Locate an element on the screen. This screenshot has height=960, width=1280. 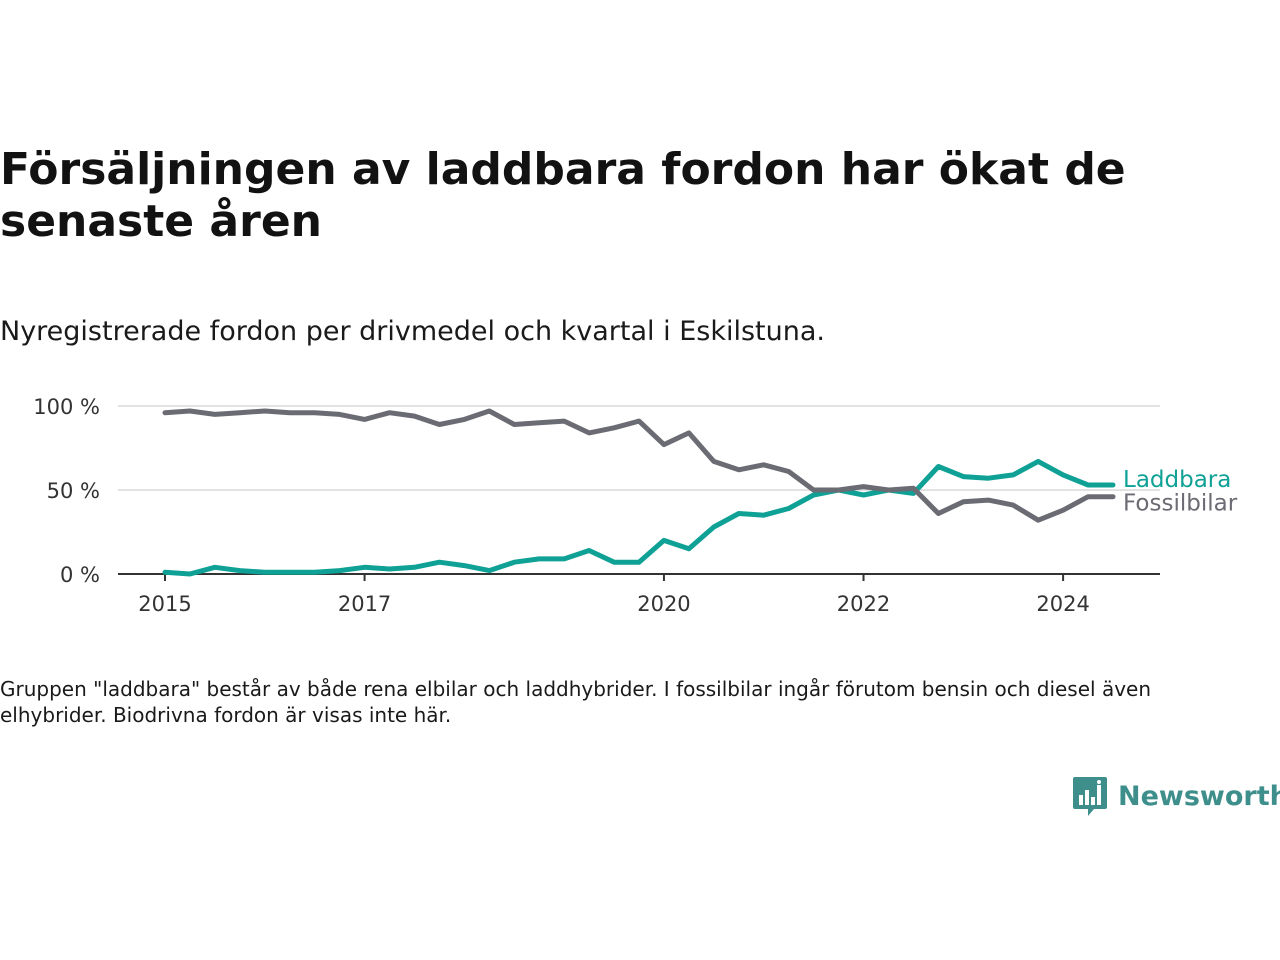
y-axis: 0 % 50 % 100 % is located at coordinates (66, 491).